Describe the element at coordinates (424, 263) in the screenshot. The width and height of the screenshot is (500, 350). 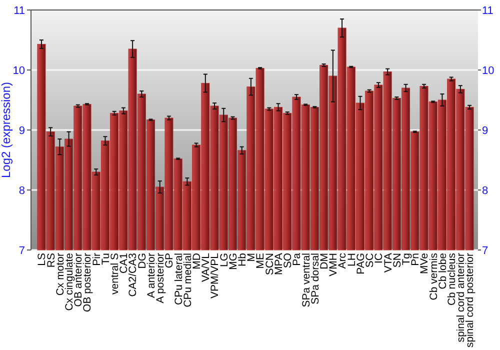
I see `x-tick-label: MVe` at that location.